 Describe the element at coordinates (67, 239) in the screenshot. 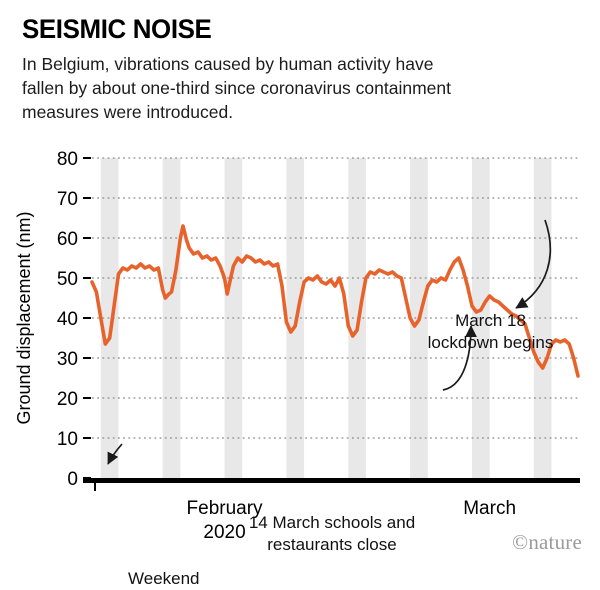

I see `y-tick-label: 60` at that location.